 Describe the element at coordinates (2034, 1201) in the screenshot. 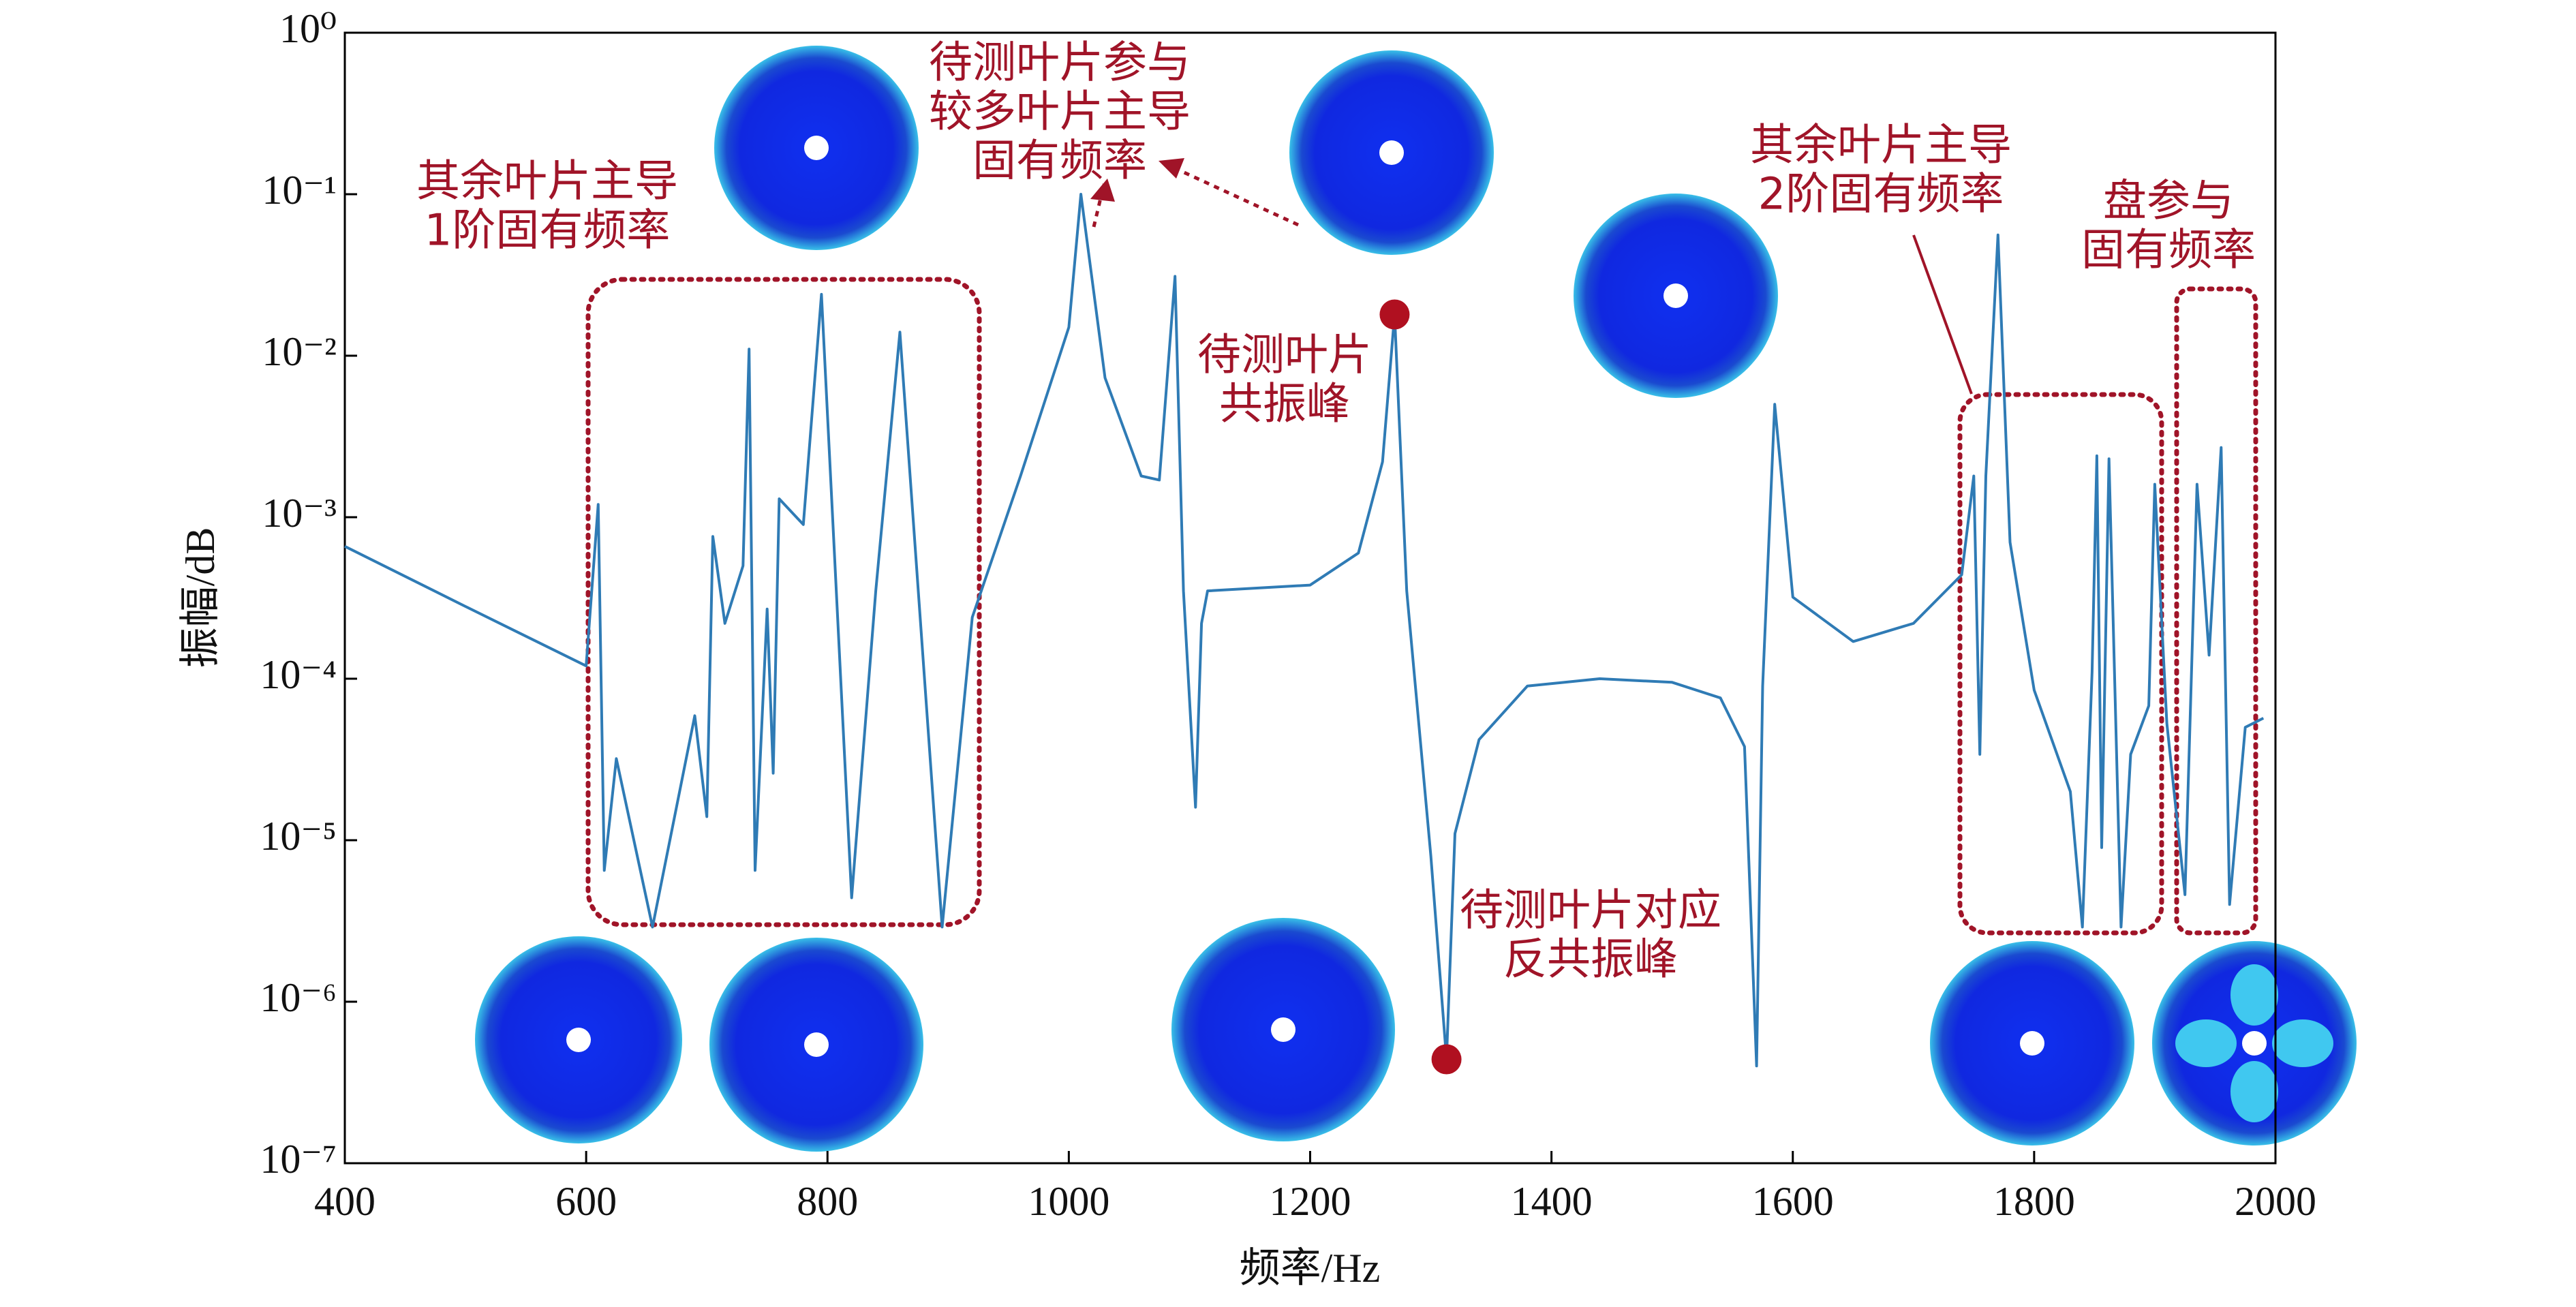

I see `x-tick-label: 1800` at that location.